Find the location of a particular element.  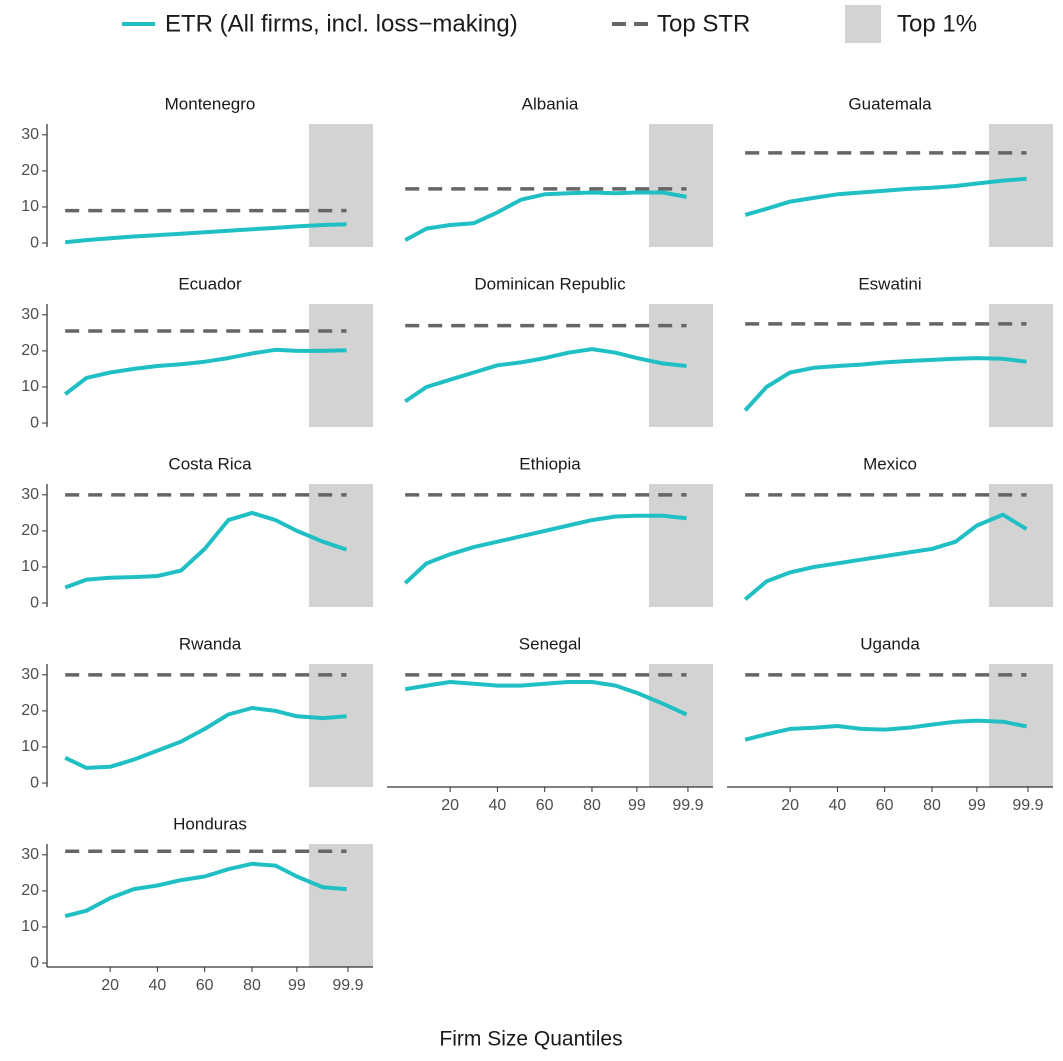

x-axis-title: Firm Size Quantiles is located at coordinates (530, 1039).